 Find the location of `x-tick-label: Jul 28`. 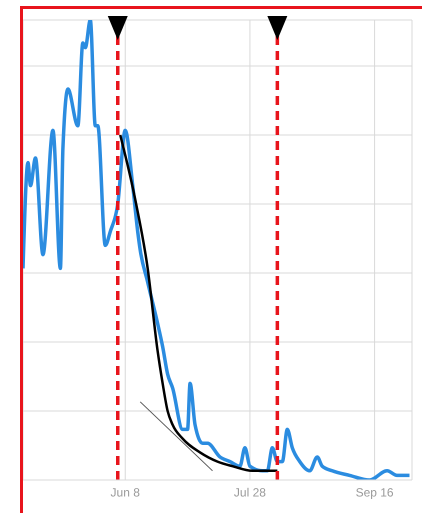

x-tick-label: Jul 28 is located at coordinates (250, 493).